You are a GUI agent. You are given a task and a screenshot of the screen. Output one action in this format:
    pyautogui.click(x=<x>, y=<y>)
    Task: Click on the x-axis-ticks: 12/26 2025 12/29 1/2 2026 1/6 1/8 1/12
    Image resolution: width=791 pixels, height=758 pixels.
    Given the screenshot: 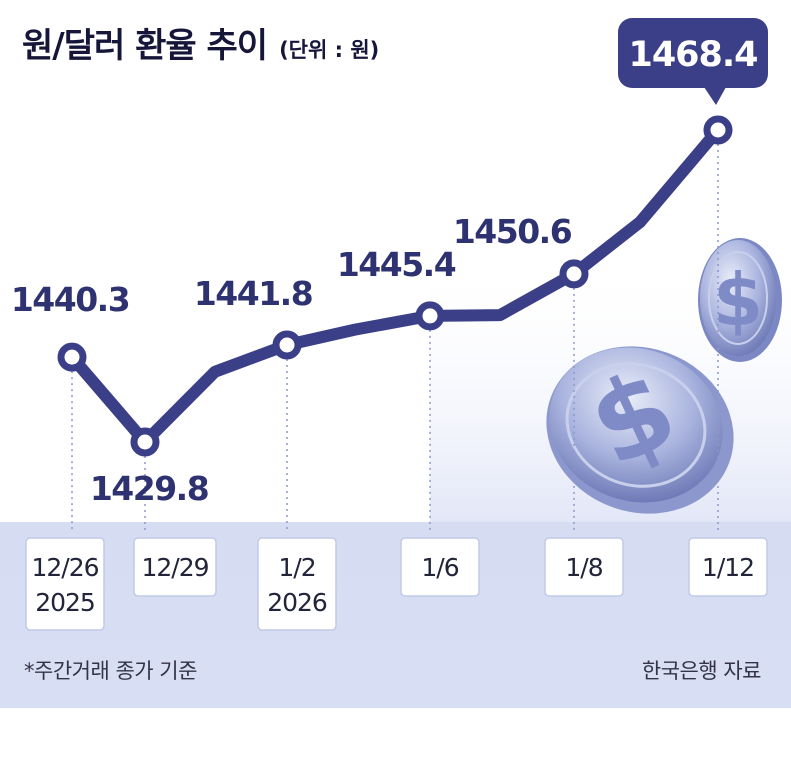 What is the action you would take?
    pyautogui.click(x=396, y=584)
    